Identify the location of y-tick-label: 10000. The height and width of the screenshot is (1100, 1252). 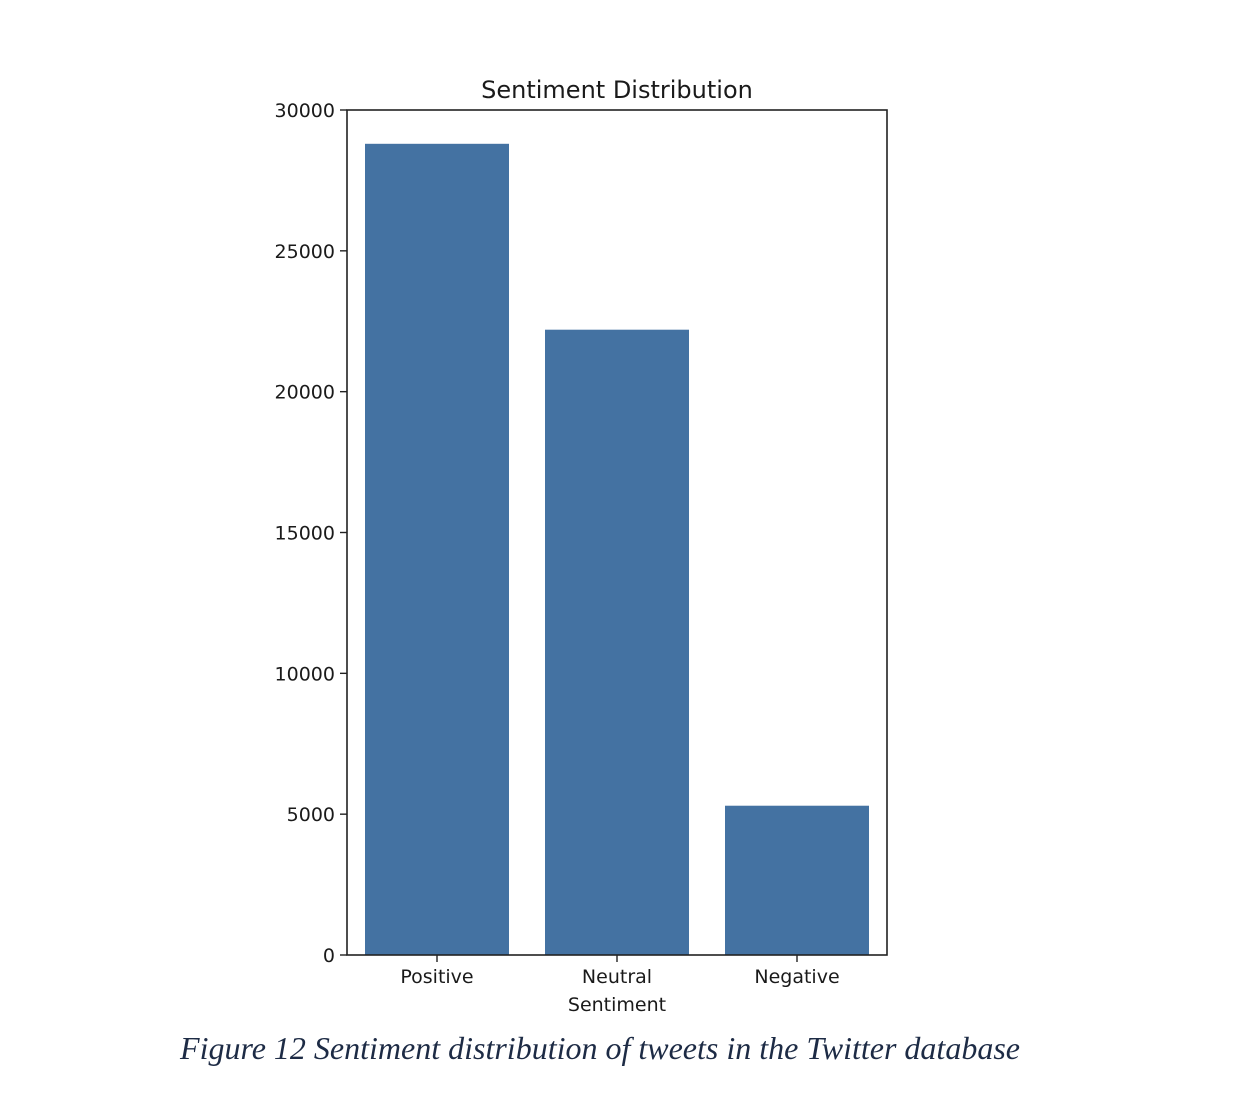
(305, 674).